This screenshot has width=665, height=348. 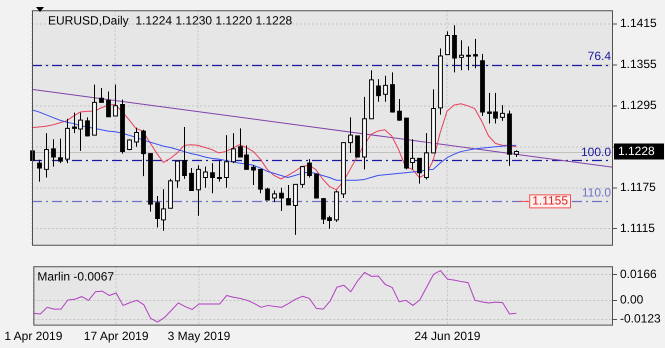 I want to click on chart-title: Marlin -0.0067, so click(x=75, y=277).